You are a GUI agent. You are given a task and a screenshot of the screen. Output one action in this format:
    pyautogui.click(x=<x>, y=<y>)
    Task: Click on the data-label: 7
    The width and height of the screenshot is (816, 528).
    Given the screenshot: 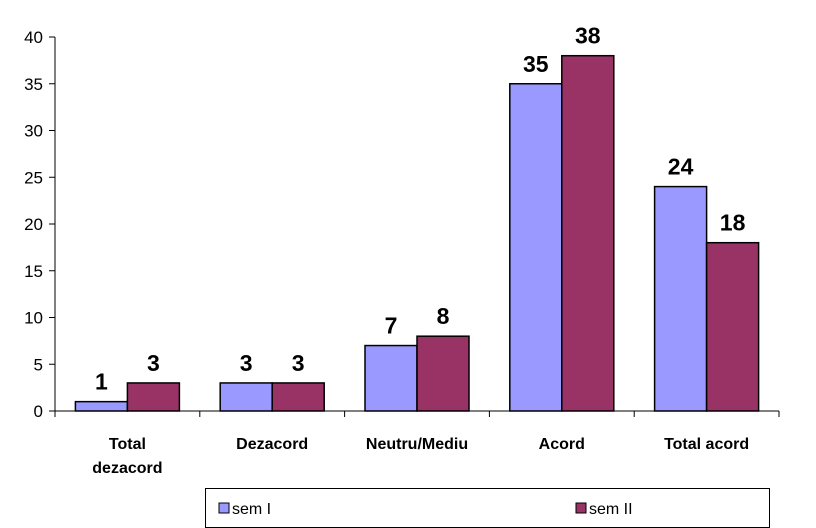 What is the action you would take?
    pyautogui.click(x=391, y=326)
    